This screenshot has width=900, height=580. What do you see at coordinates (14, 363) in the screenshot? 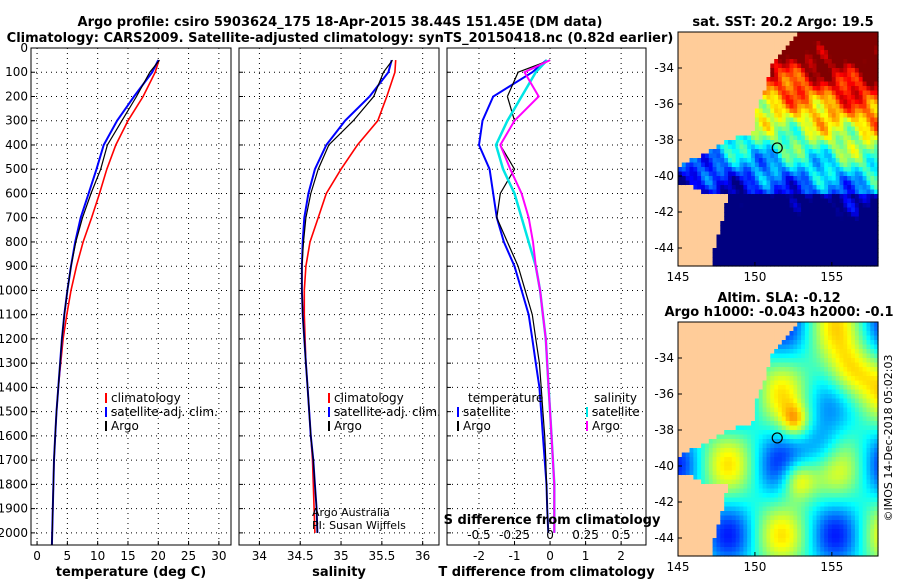
I see `y-tick-label: 1300` at bounding box center [14, 363].